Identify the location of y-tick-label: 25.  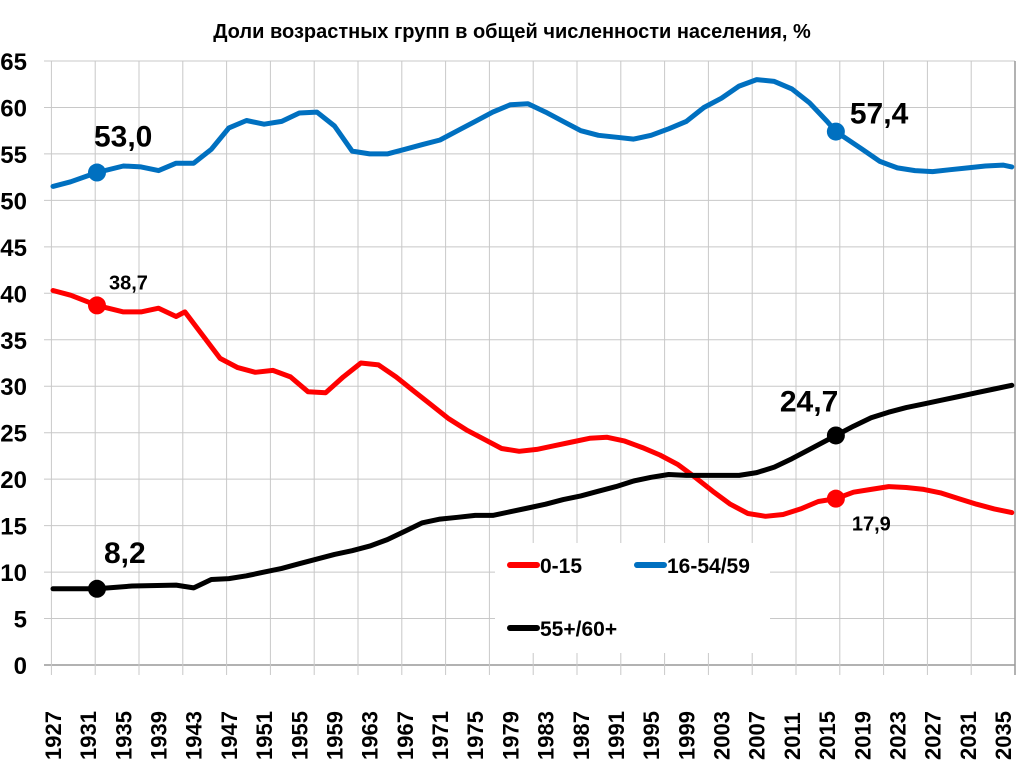
(13, 434).